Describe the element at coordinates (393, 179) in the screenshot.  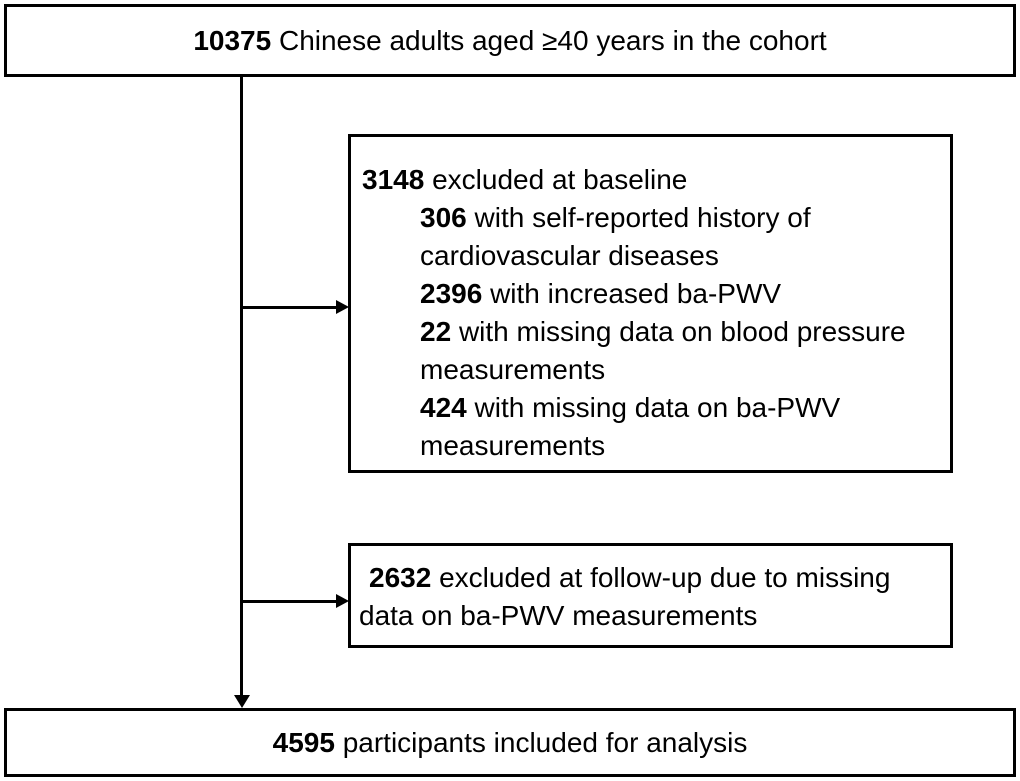
I see `baseline-excluded-count: 3148` at that location.